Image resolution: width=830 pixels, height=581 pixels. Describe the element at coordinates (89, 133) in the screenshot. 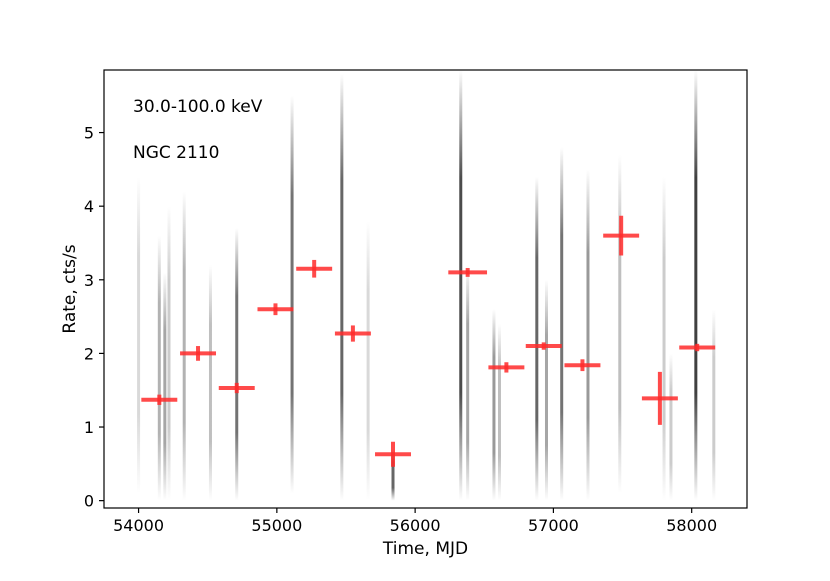

I see `y-tick-label-5: 5` at that location.